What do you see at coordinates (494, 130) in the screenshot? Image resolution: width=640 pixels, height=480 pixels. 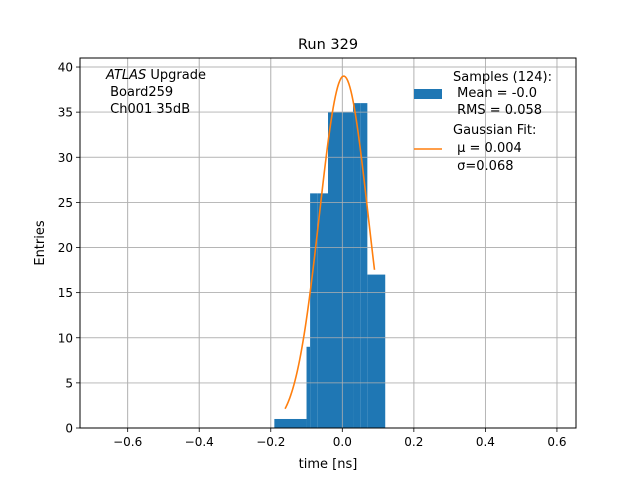 I see `legend-fit-line-1: Gaussian Fit:` at bounding box center [494, 130].